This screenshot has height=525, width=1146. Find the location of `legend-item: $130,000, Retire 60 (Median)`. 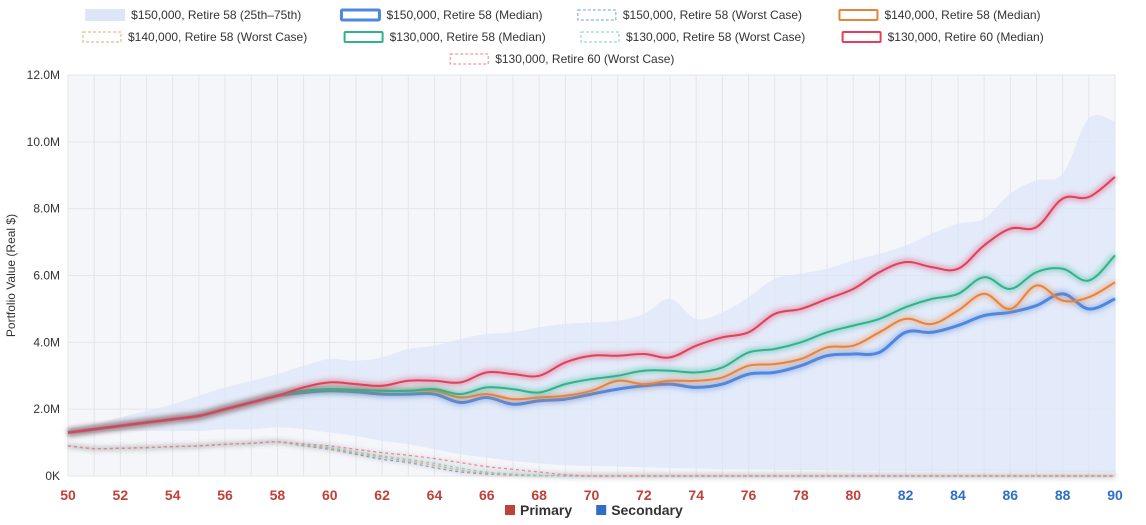

legend-item: $130,000, Retire 60 (Median) is located at coordinates (942, 37).